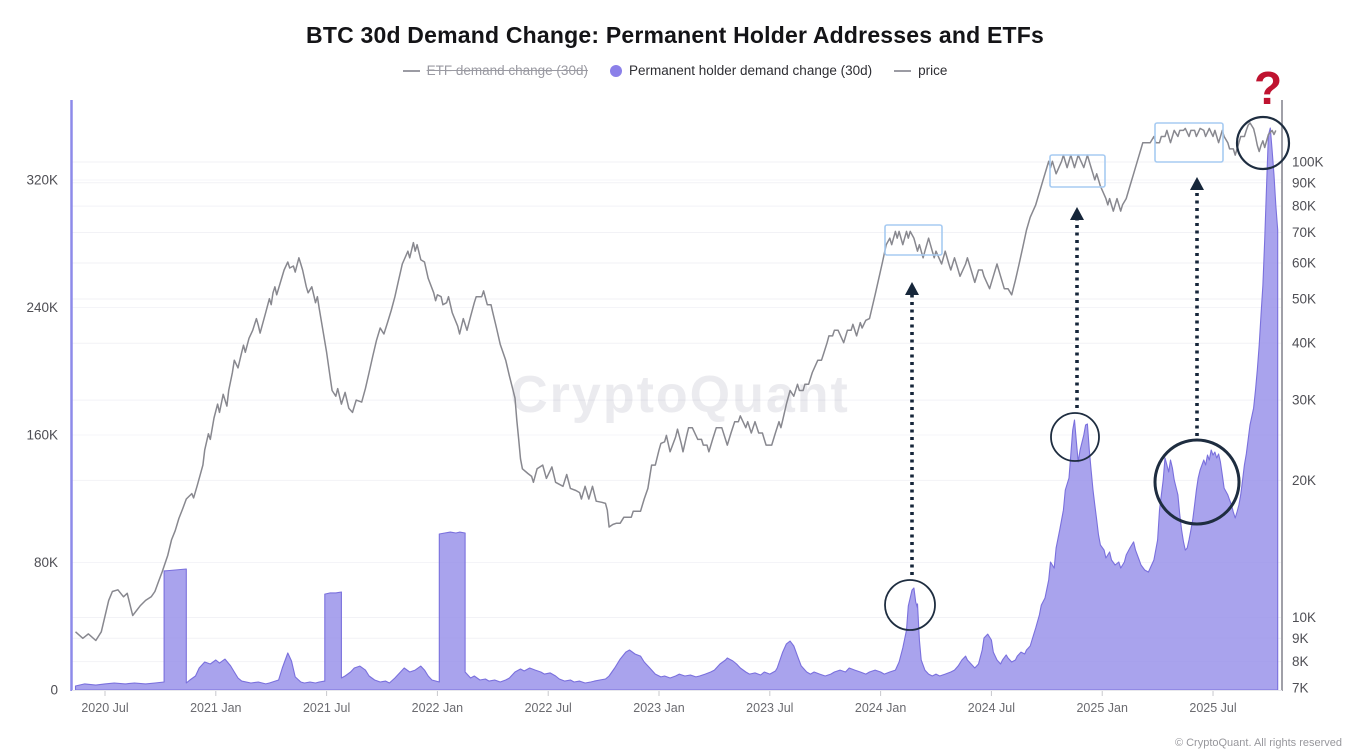 The width and height of the screenshot is (1350, 756). I want to click on x-axis-label: 2023 Jul, so click(769, 708).